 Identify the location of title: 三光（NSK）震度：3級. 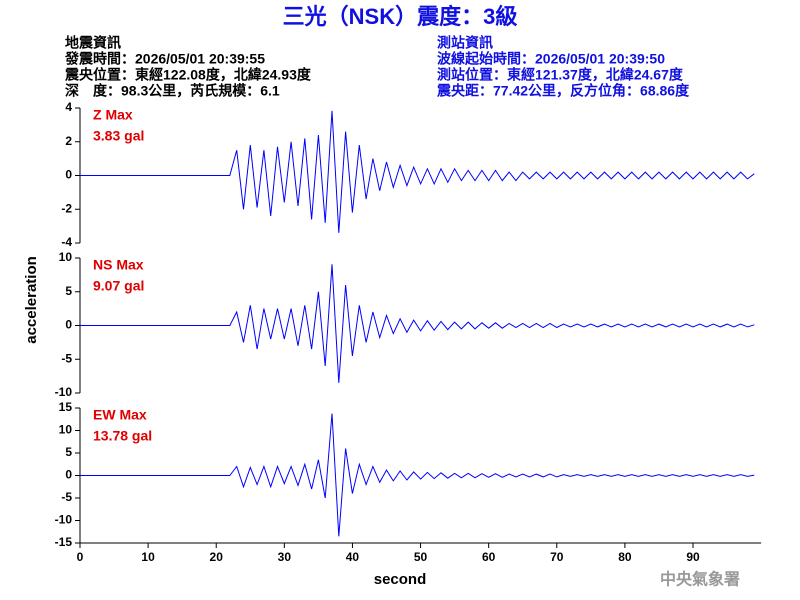
(400, 16).